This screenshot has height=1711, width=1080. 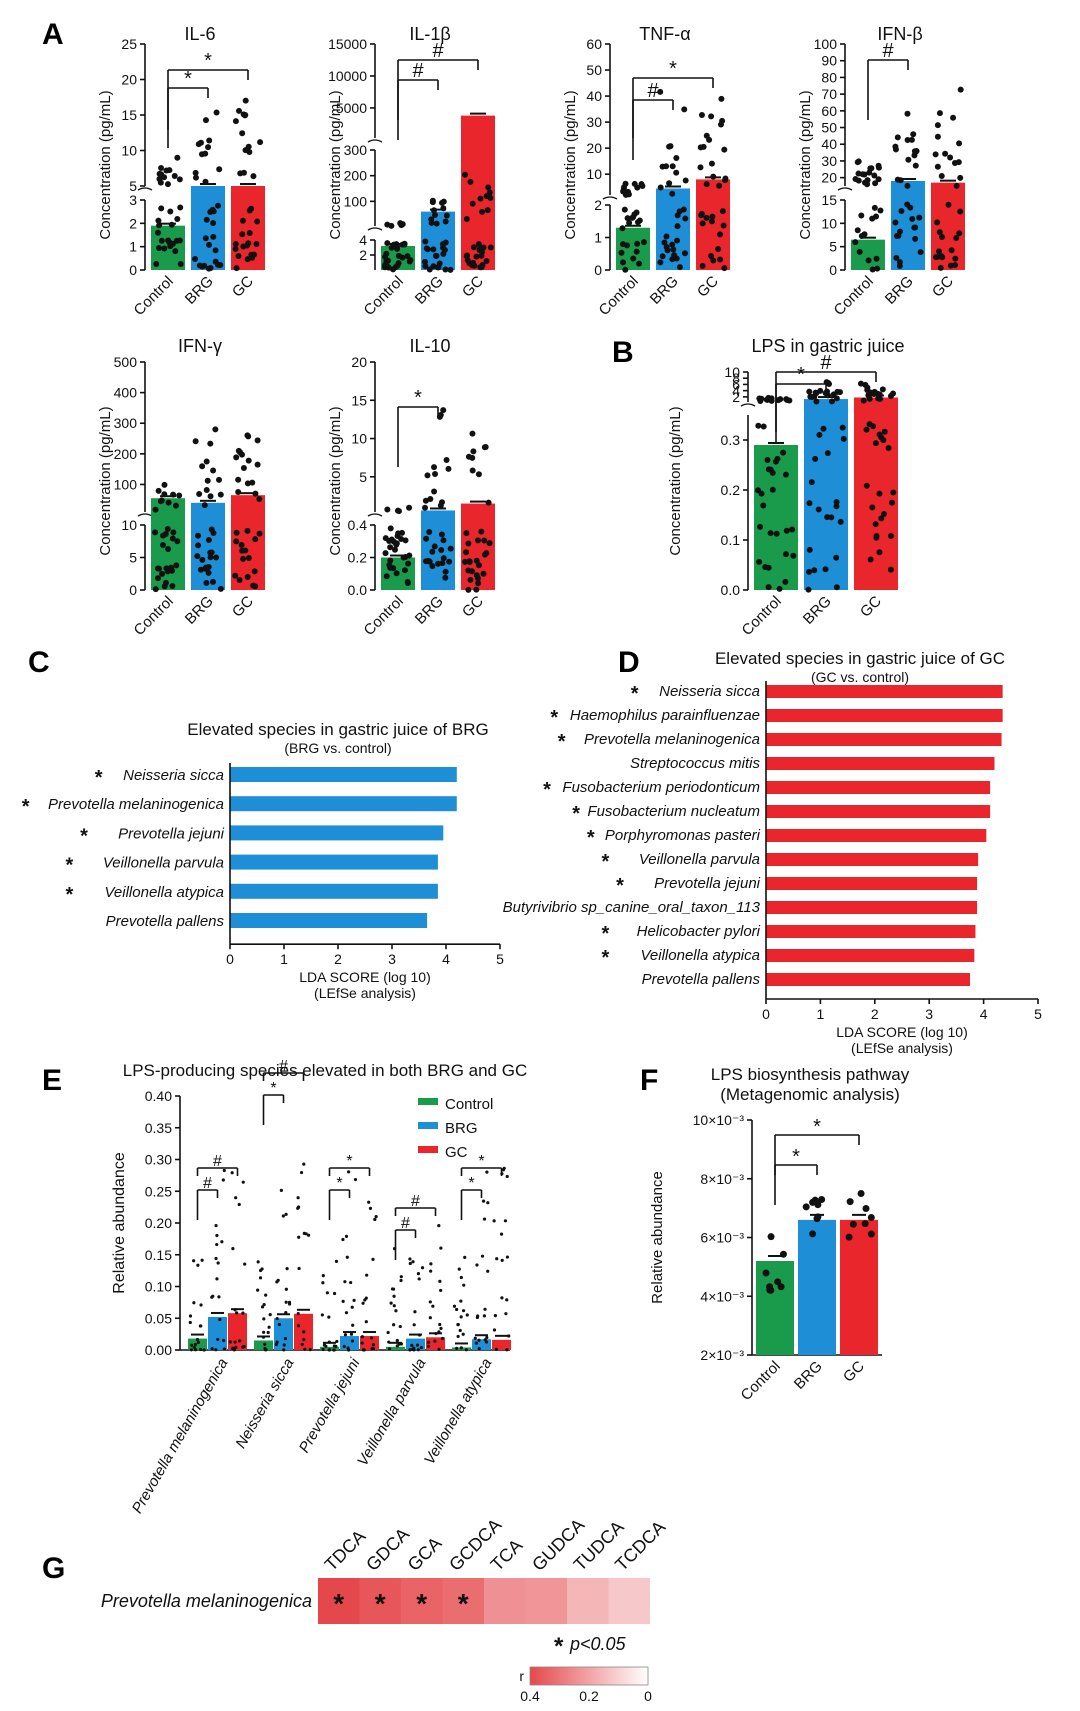 I want to click on y-tick-label: 0.3, so click(x=731, y=440).